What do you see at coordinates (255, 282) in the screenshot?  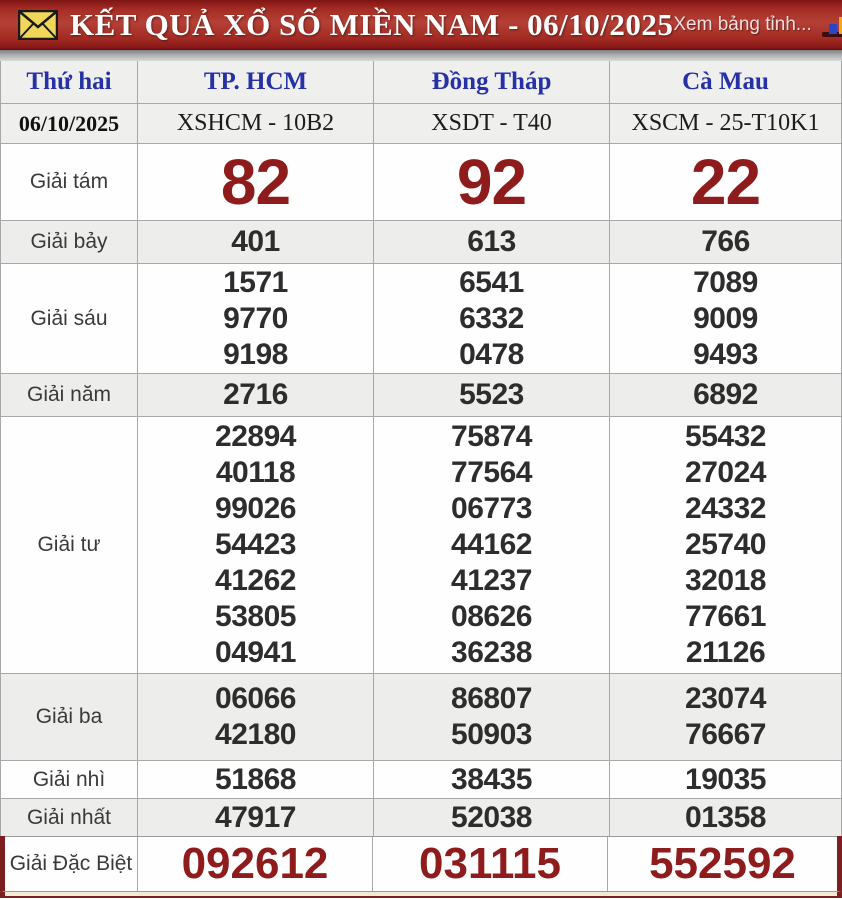 I see `prize-value: 1571` at bounding box center [255, 282].